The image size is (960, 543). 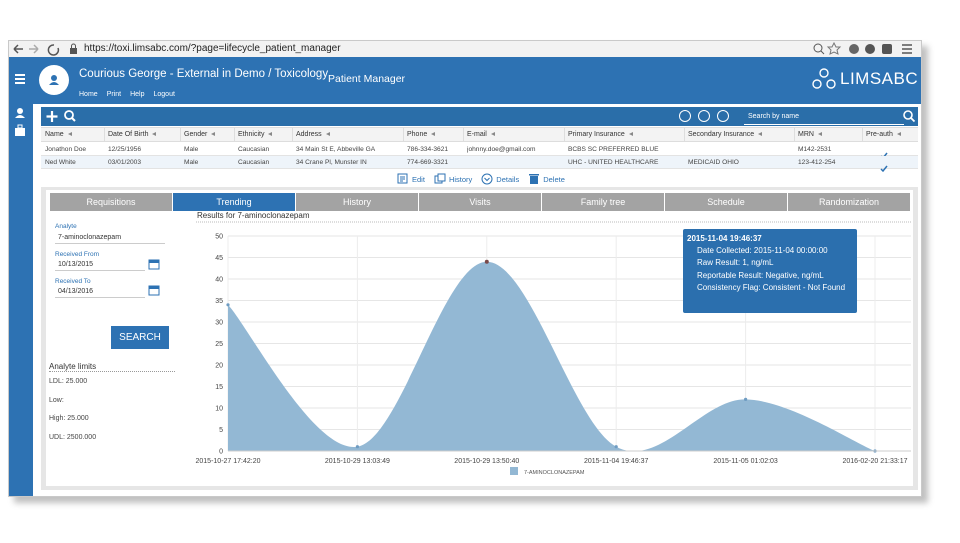 What do you see at coordinates (164, 94) in the screenshot?
I see `nav-link: Logout` at bounding box center [164, 94].